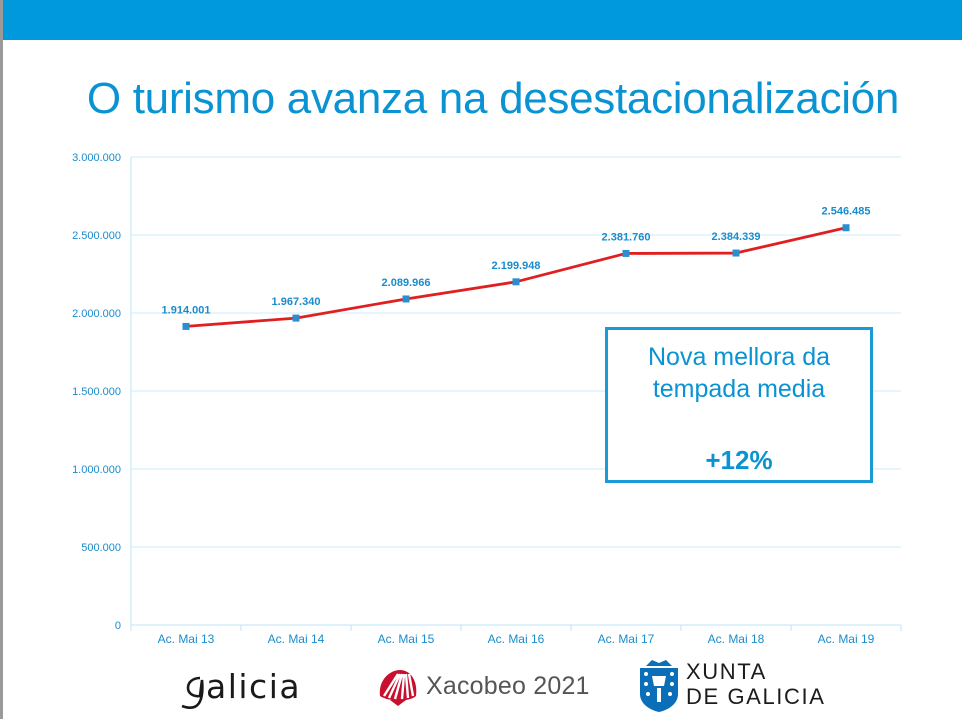 The image size is (962, 719). What do you see at coordinates (406, 283) in the screenshot?
I see `data-label: 2.089.966` at bounding box center [406, 283].